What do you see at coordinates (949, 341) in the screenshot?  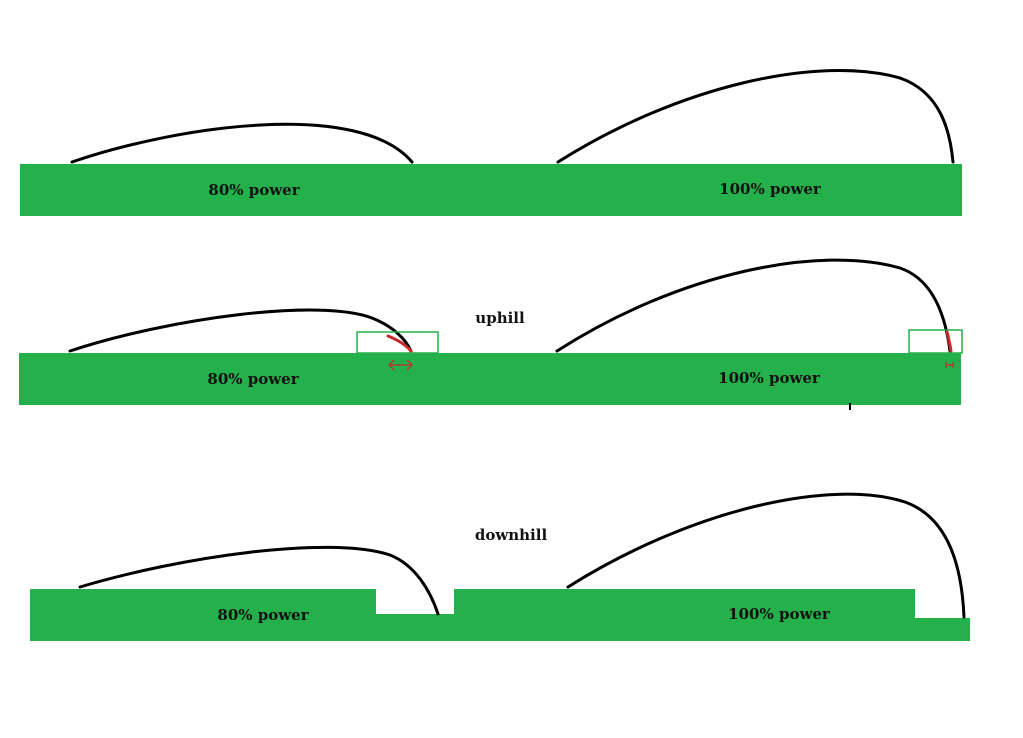 I see `uphill-shortfall-arc-right` at bounding box center [949, 341].